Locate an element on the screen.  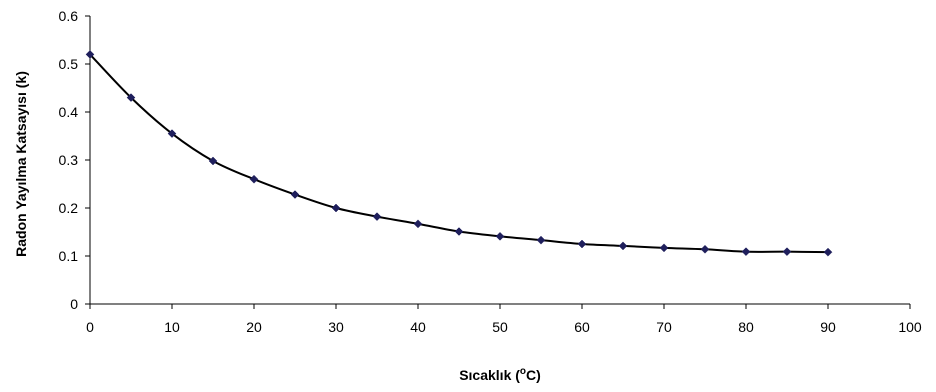
x-tick-label: 10 is located at coordinates (172, 327).